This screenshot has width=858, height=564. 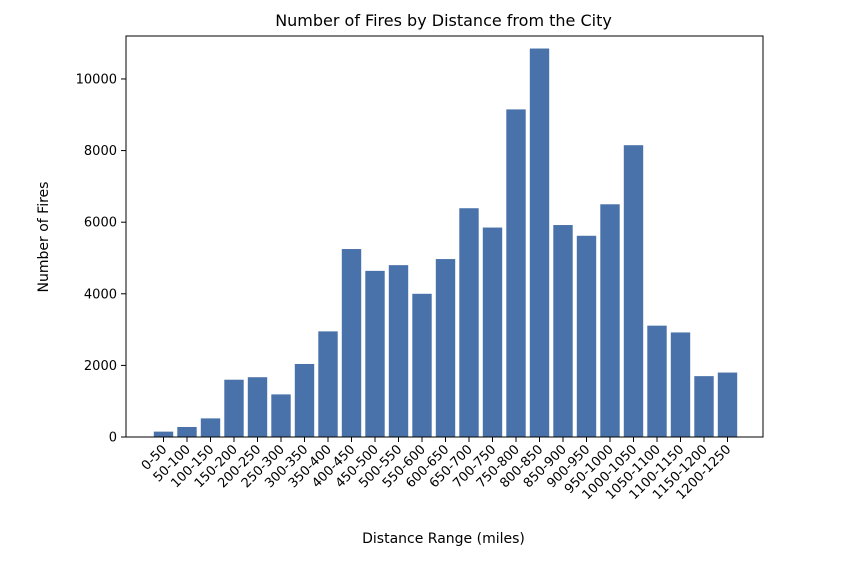 What do you see at coordinates (100, 151) in the screenshot?
I see `y-tick-label: 8000` at bounding box center [100, 151].